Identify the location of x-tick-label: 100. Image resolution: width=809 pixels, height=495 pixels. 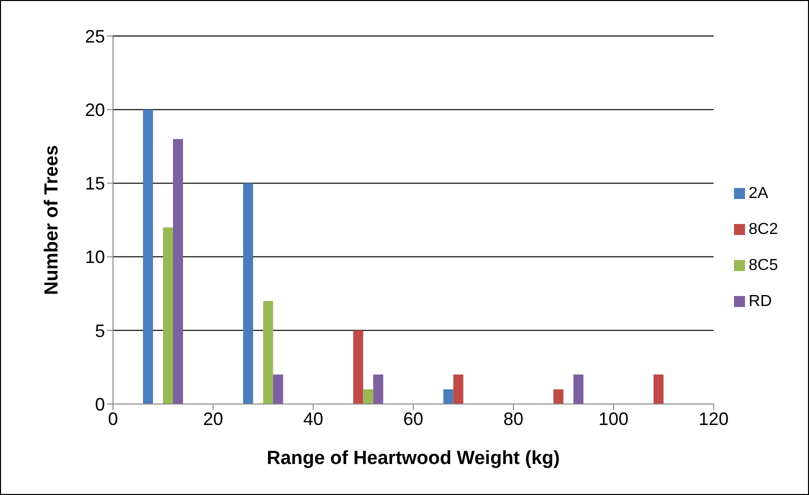
(613, 418).